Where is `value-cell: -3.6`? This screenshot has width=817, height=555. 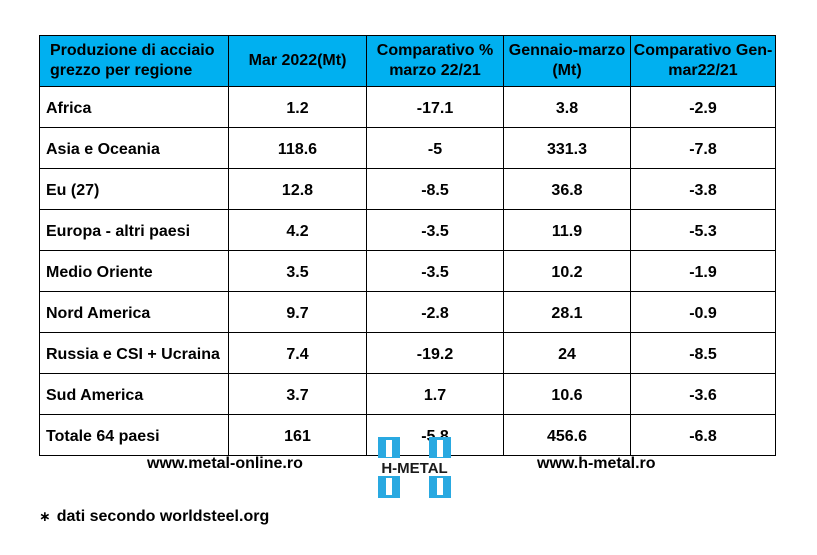 value-cell: -3.6 is located at coordinates (703, 394).